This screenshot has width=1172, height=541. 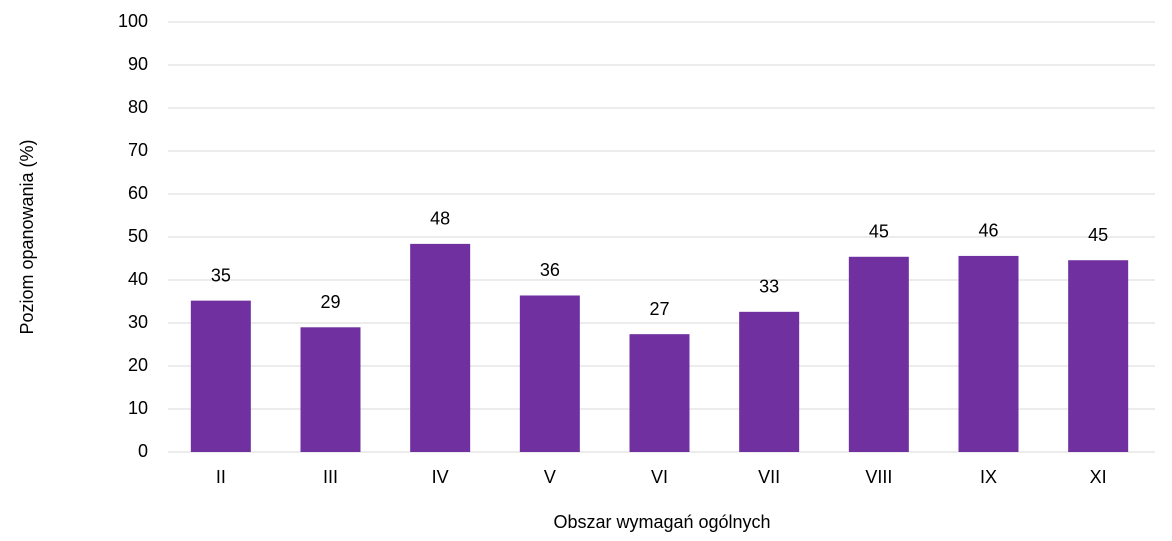 What do you see at coordinates (550, 477) in the screenshot?
I see `x-tick-label: V` at bounding box center [550, 477].